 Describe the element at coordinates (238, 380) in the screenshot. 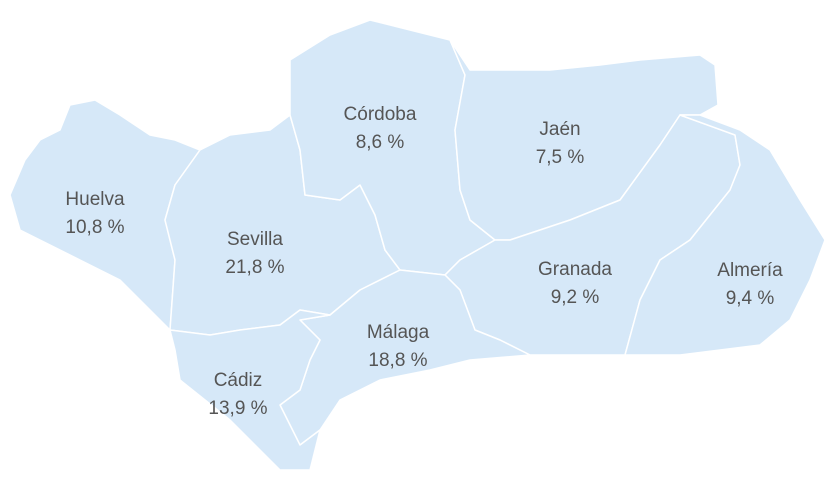

I see `region-name: Cádiz` at that location.